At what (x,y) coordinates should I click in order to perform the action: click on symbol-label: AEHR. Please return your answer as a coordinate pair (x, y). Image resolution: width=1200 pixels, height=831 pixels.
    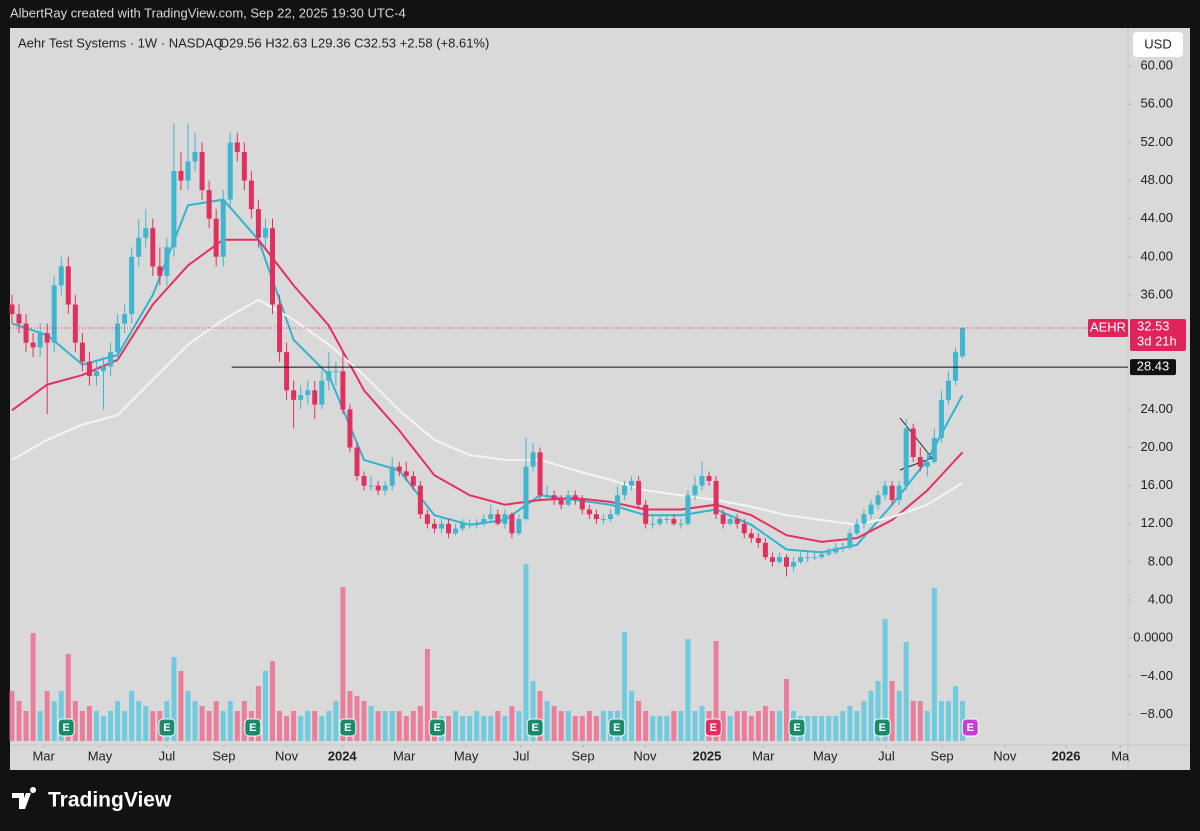
    Looking at the image, I should click on (1108, 326).